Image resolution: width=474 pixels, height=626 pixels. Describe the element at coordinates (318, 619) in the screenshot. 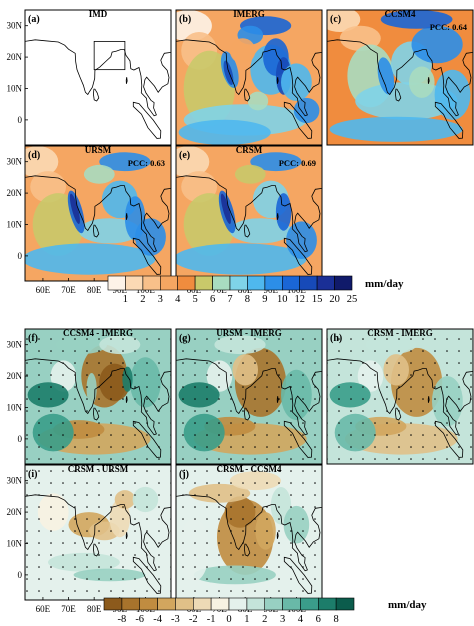

I see `colorbar-label: 6` at that location.